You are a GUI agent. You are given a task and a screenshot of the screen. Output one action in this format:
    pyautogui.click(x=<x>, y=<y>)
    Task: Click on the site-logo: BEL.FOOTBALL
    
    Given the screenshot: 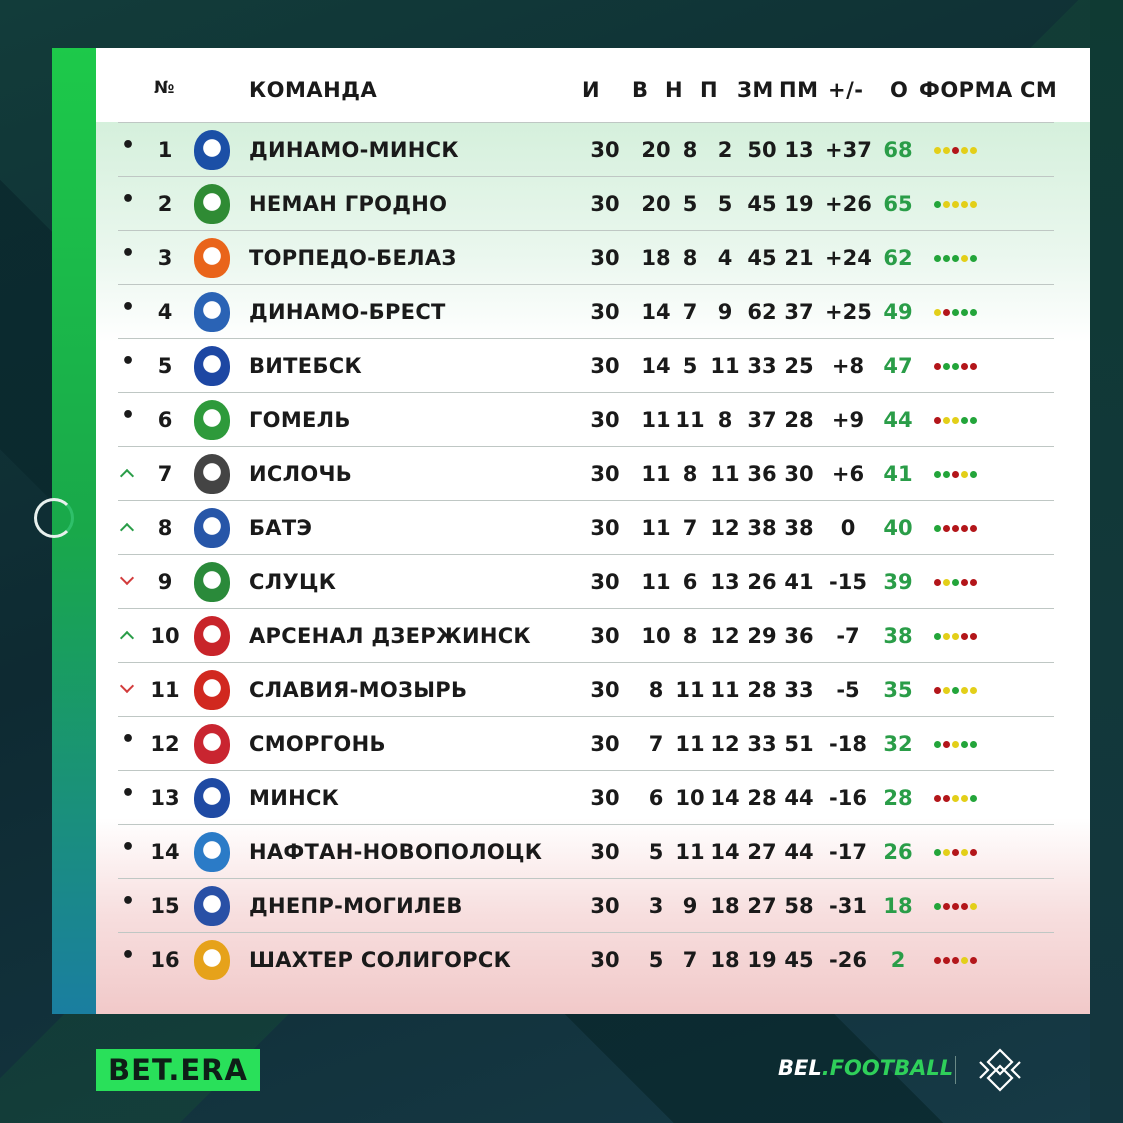 What is the action you would take?
    pyautogui.click(x=865, y=1068)
    